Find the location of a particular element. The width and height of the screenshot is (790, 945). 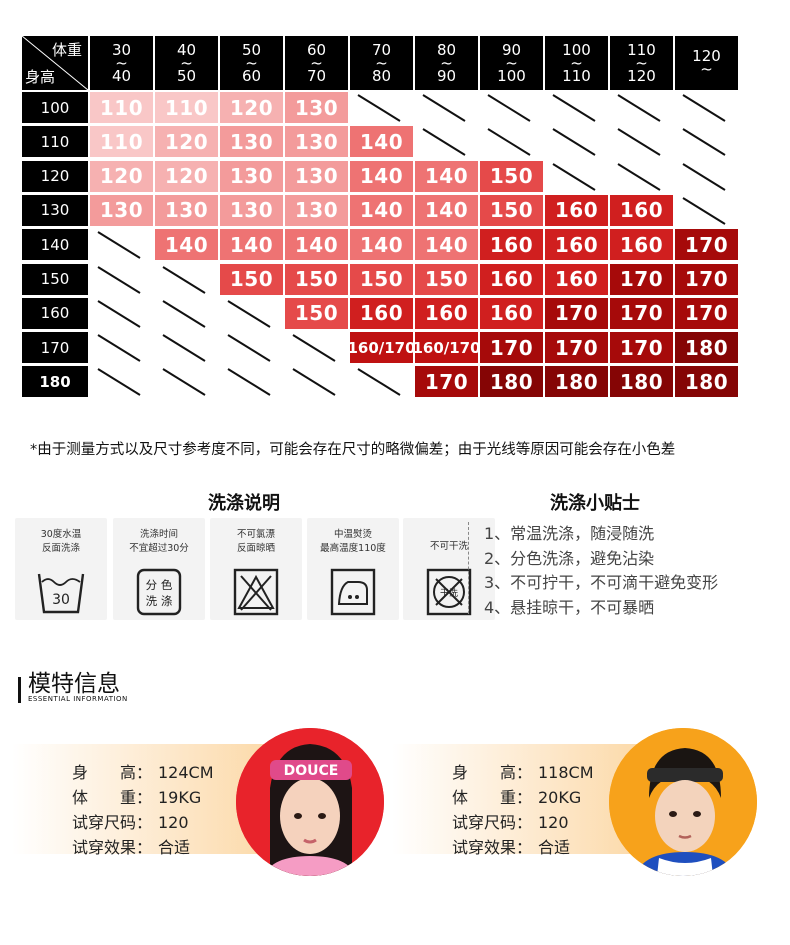

washing-title: 洗涤说明 is located at coordinates (244, 503).